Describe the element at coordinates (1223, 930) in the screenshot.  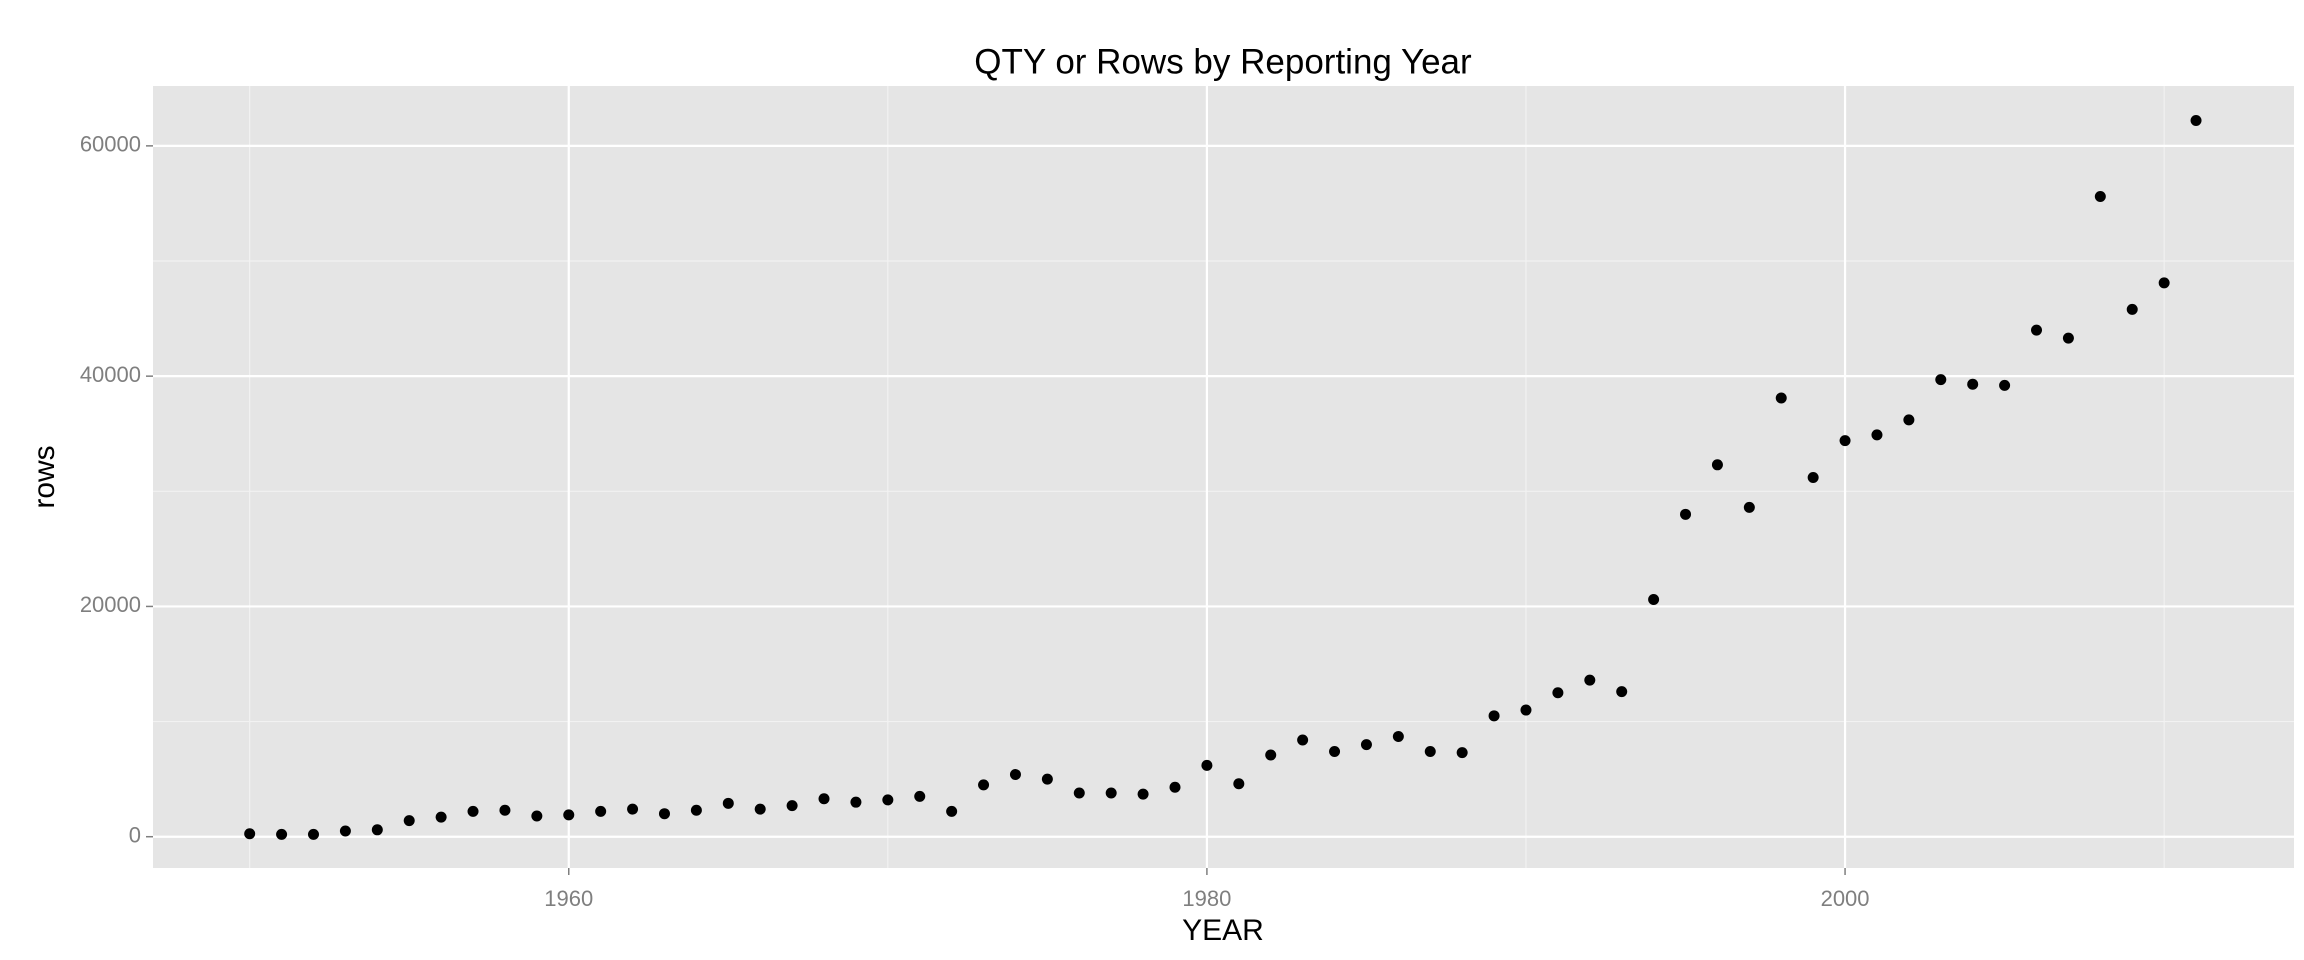
I see `x-axis-label: YEAR` at that location.